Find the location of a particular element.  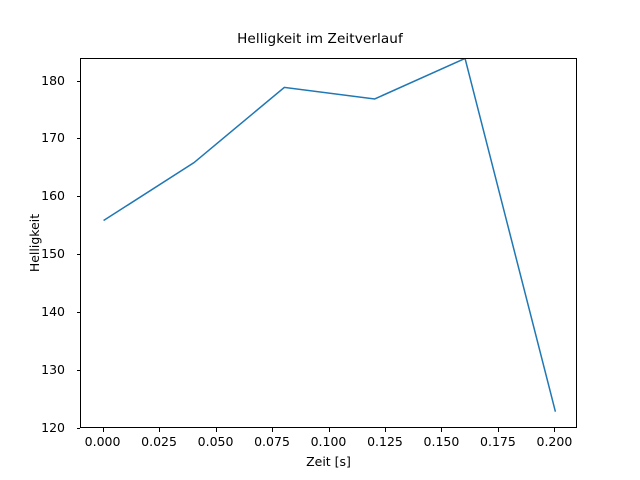

x-tick-label: 0.125 is located at coordinates (385, 441).